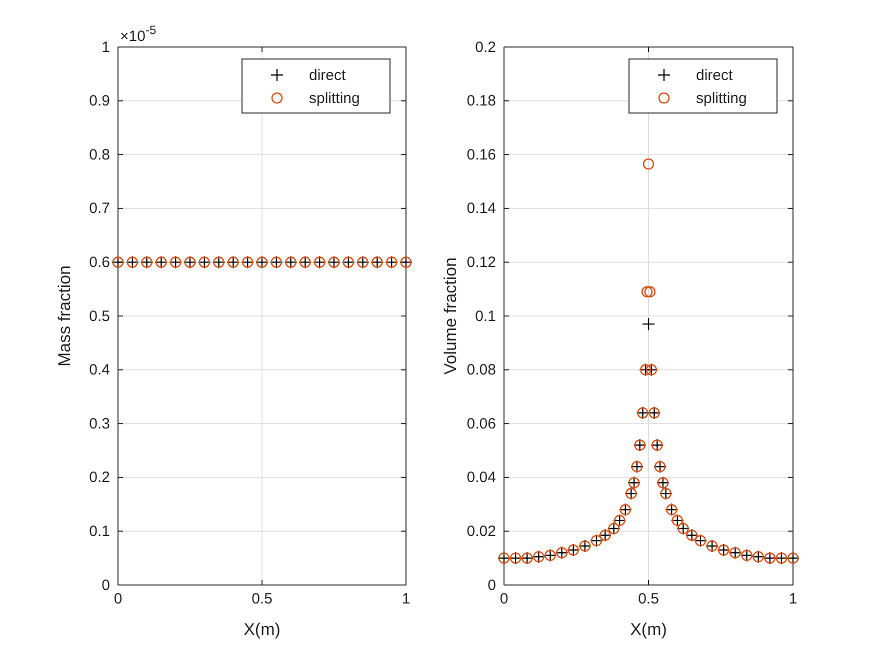 This screenshot has height=657, width=875. What do you see at coordinates (481, 423) in the screenshot?
I see `y-tick-label: 0.06` at bounding box center [481, 423].